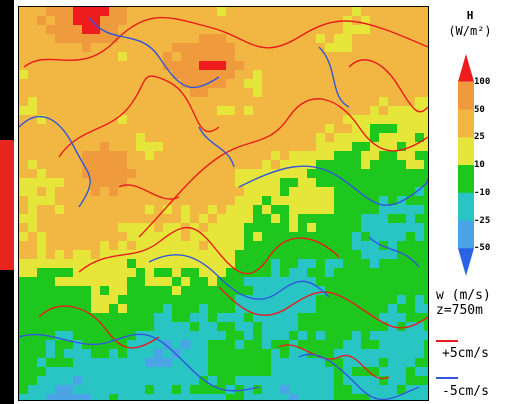 This screenshot has width=517, height=404. I want to click on negative-contour-line, so click(139, 362).